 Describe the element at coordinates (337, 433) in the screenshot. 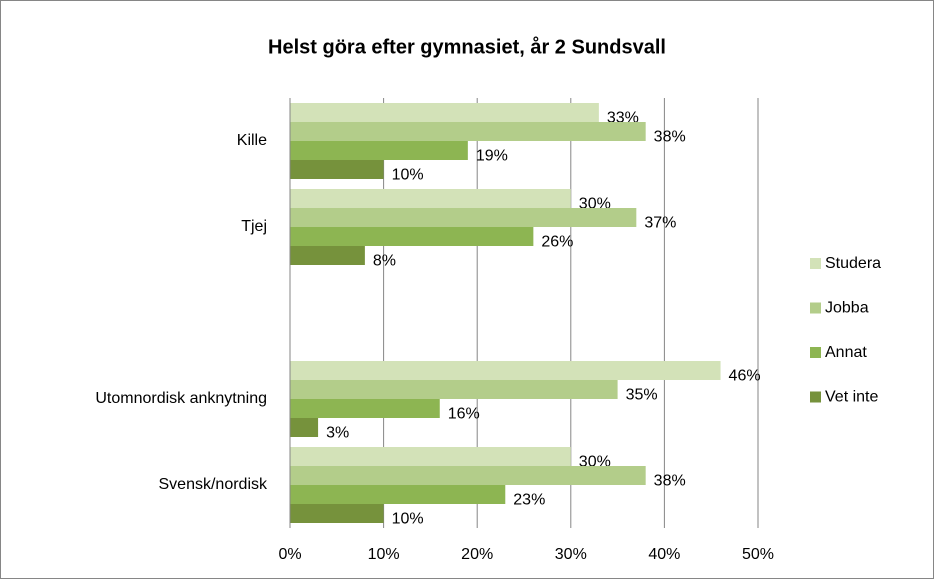

I see `data-label: 3%` at that location.